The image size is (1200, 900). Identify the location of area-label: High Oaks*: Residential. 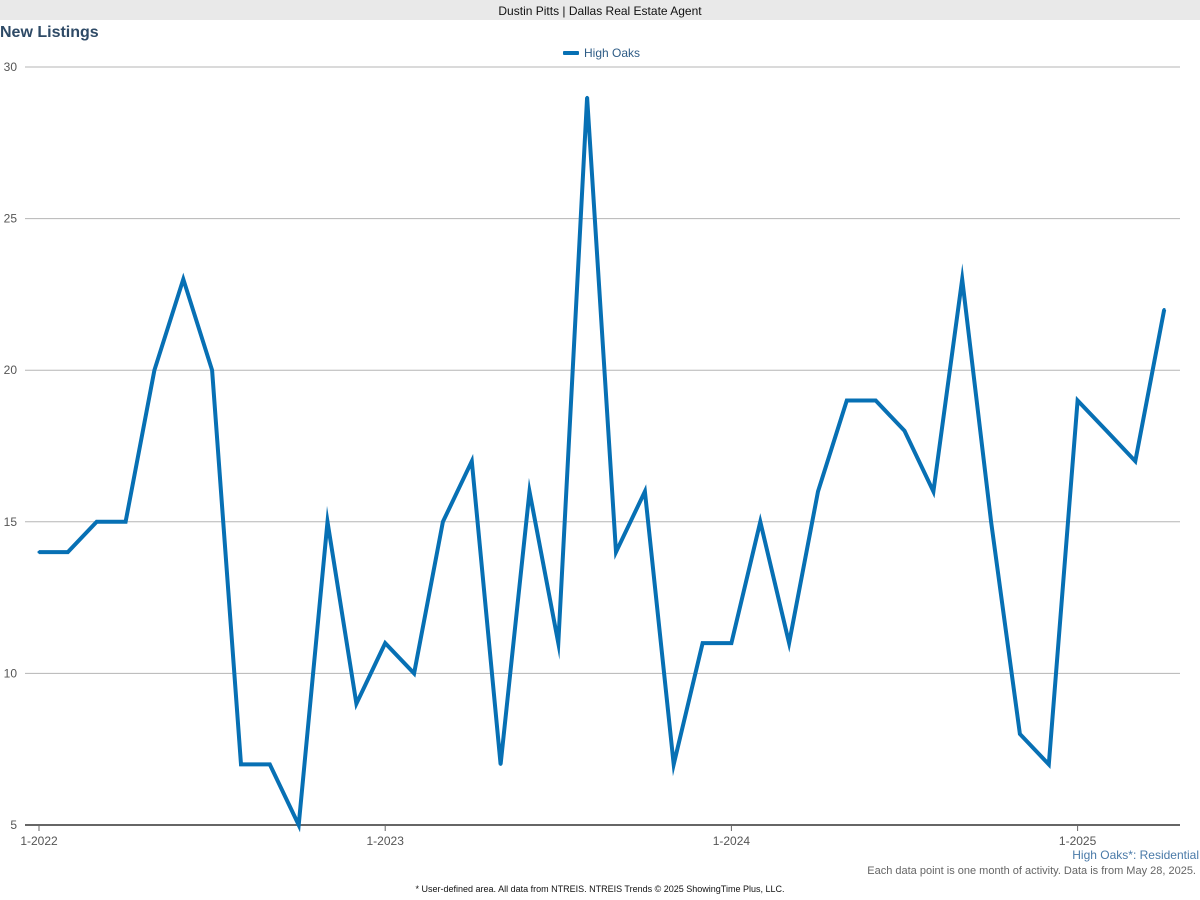
(1135, 855).